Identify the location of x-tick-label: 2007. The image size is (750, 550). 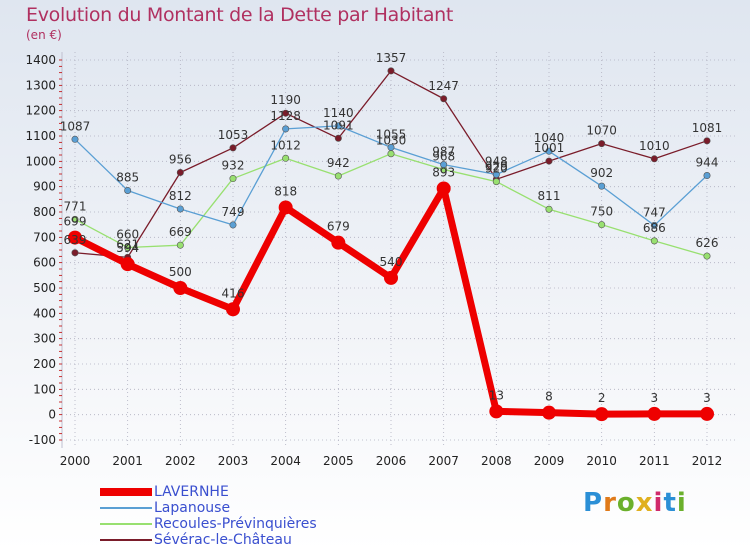
(443, 461).